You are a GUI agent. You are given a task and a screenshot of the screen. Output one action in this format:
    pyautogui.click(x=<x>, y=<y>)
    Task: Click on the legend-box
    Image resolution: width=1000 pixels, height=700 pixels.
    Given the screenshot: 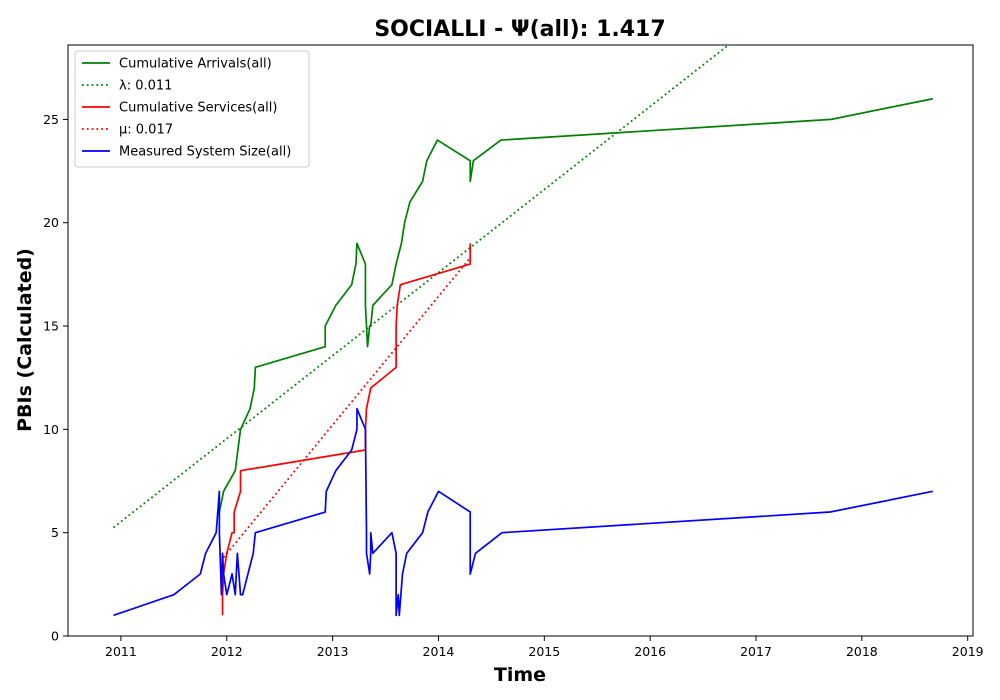 What is the action you would take?
    pyautogui.click(x=192, y=109)
    